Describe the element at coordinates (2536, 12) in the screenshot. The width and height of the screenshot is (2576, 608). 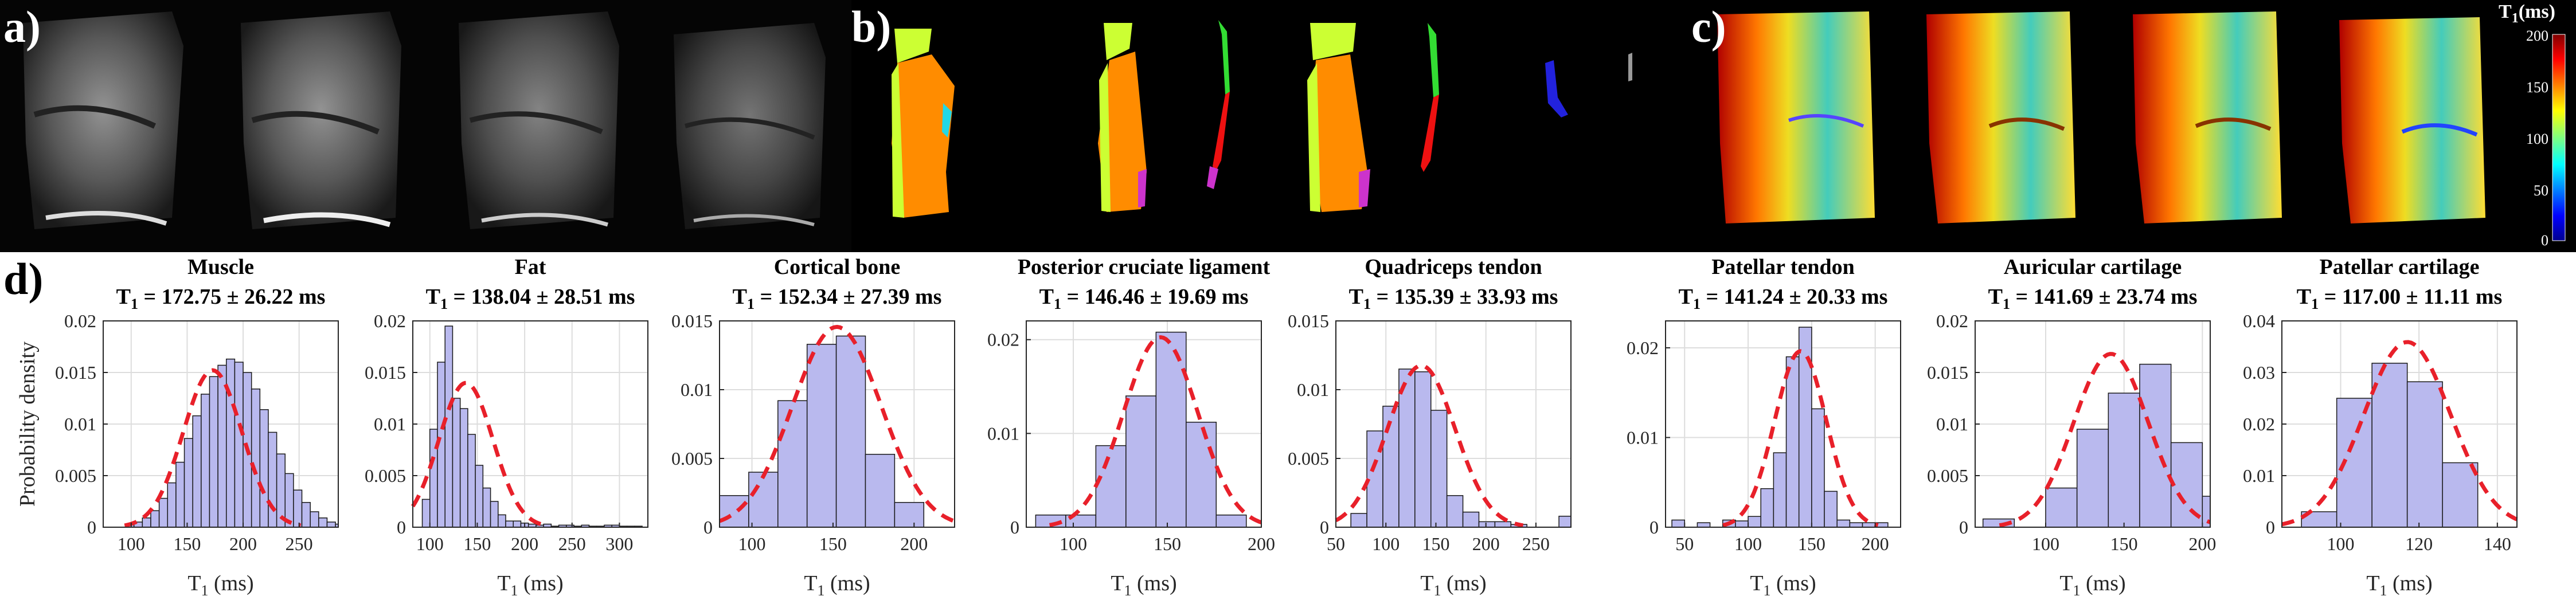
I see `colorbar-title-unit: (ms)` at that location.